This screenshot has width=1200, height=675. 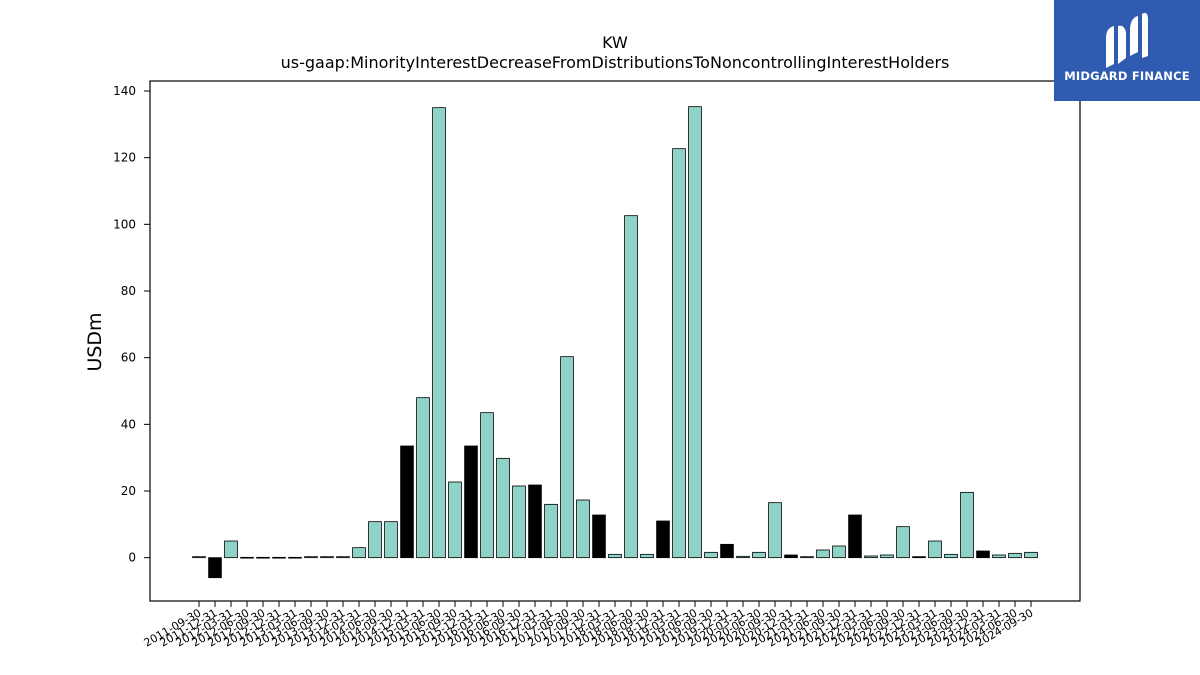 I want to click on y-tick-label: 0, so click(x=132, y=558).